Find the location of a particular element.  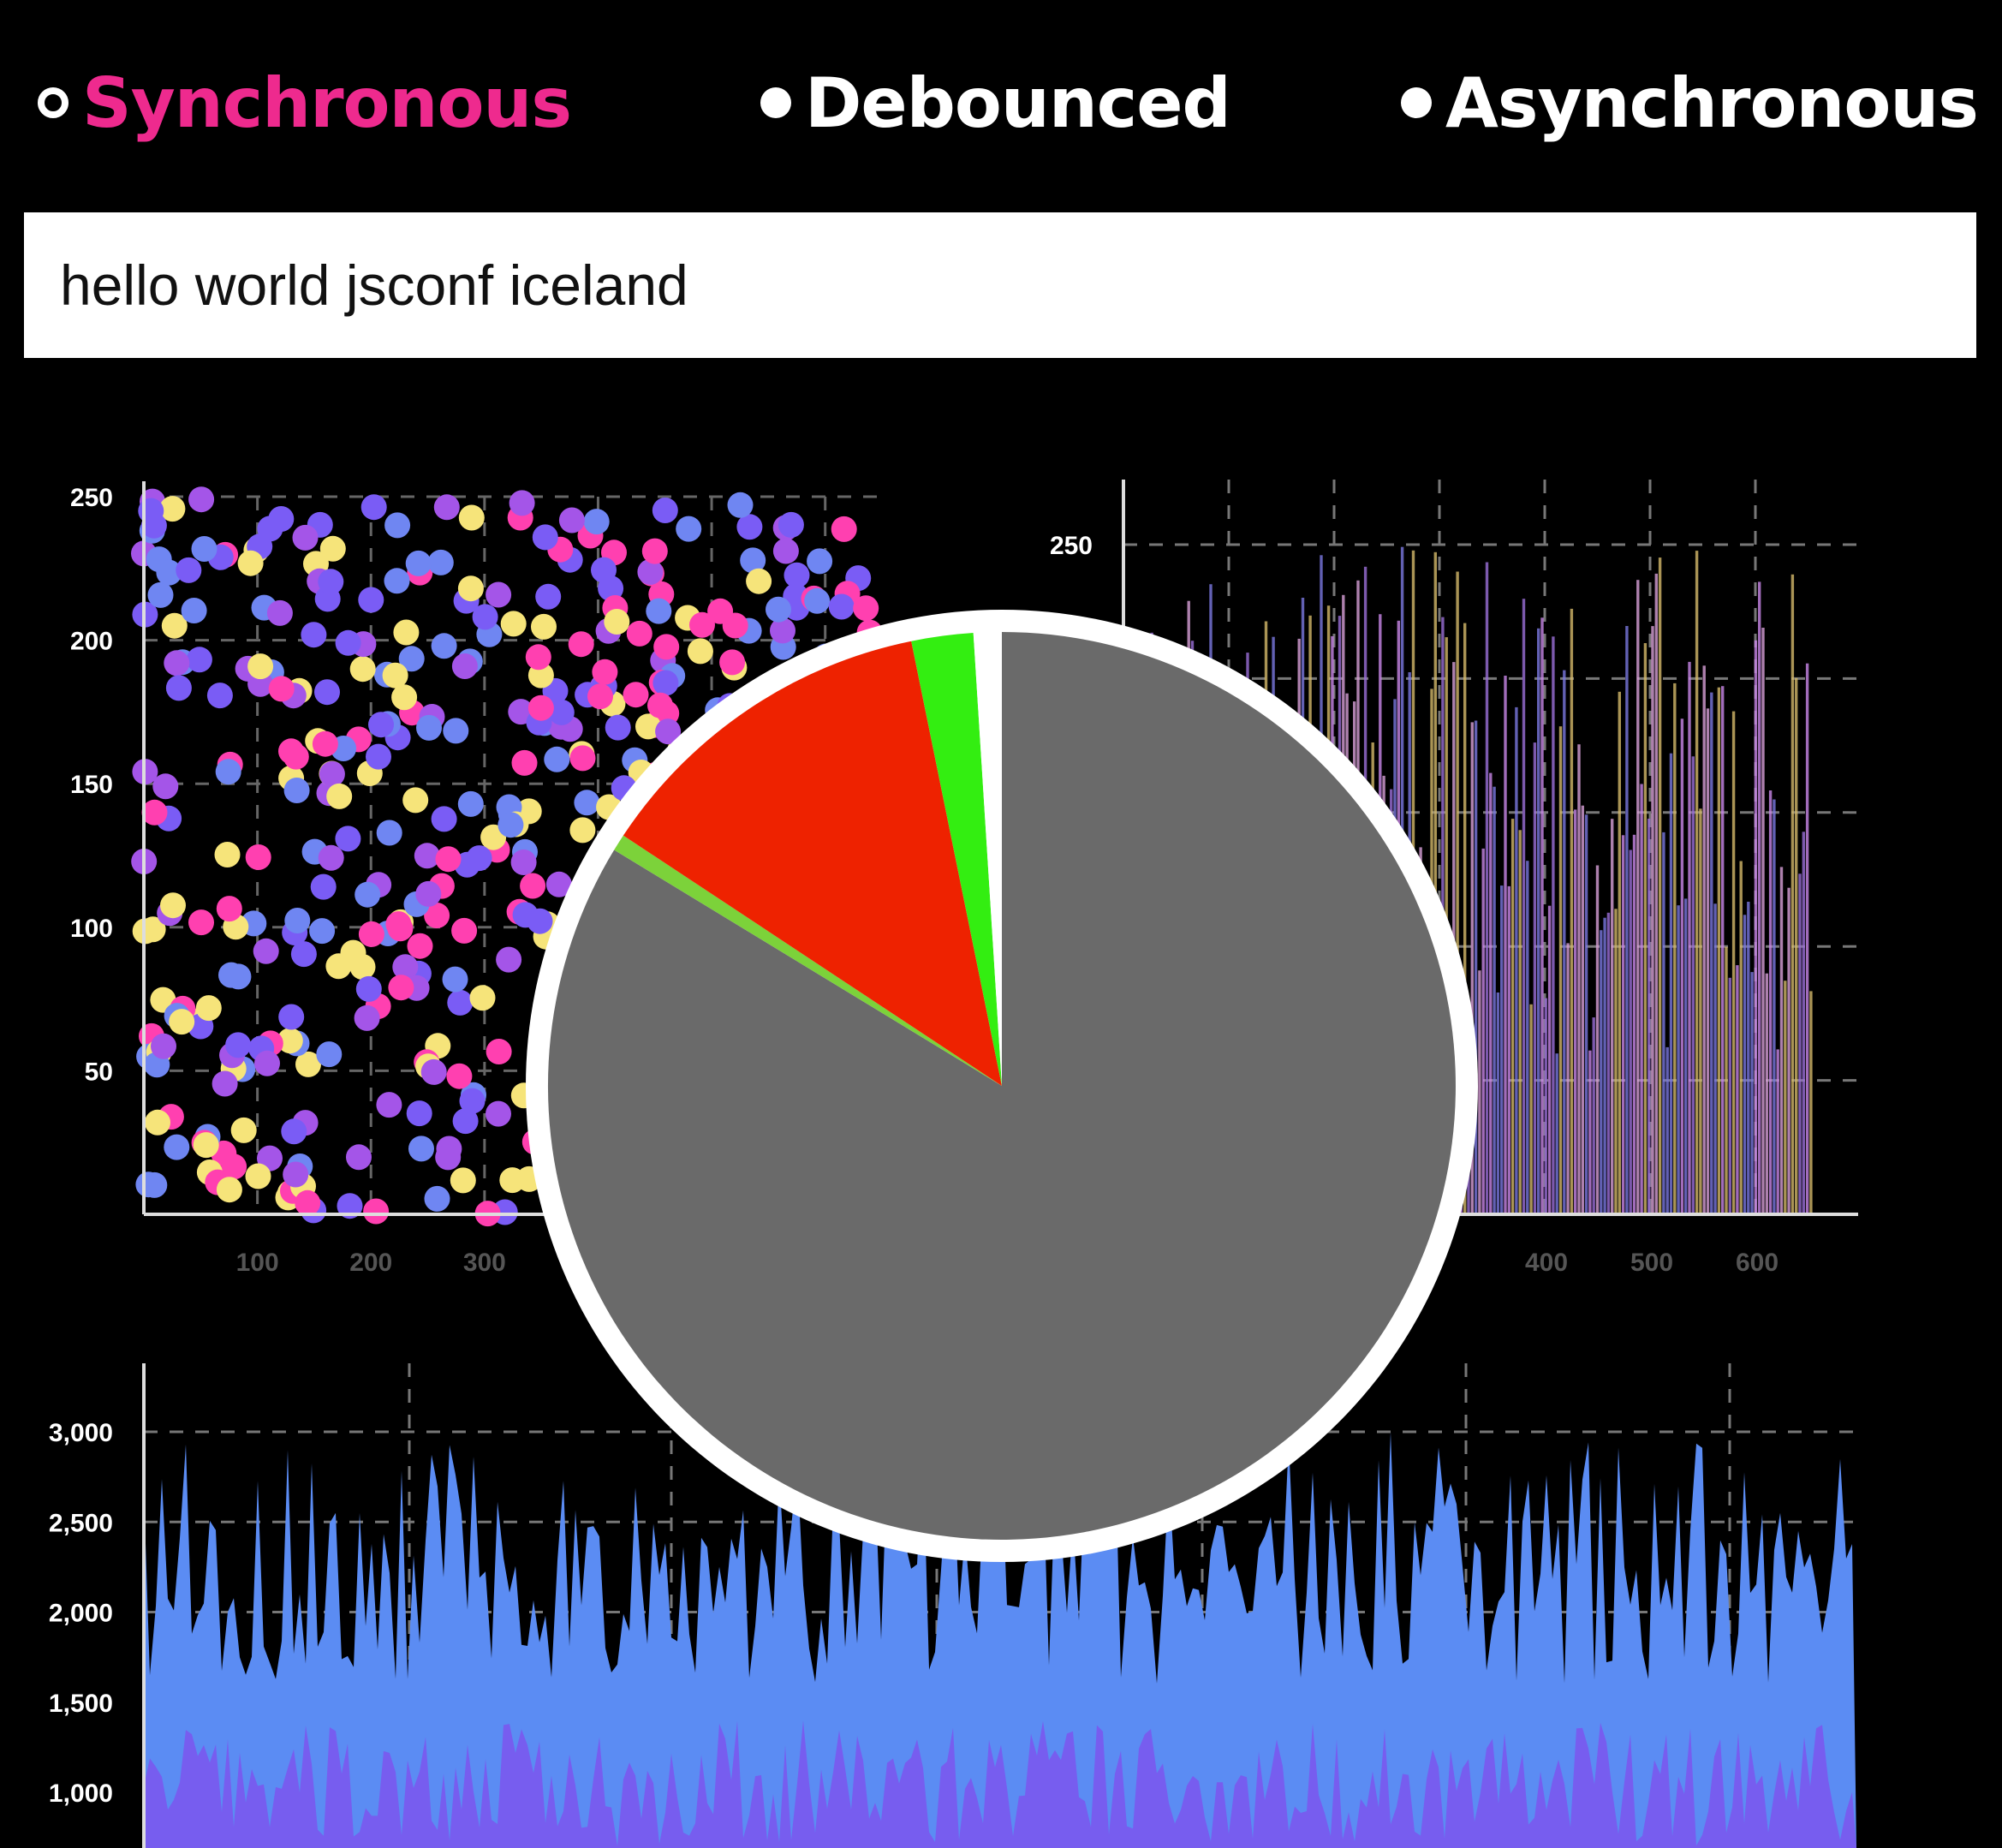

pie-slice is located at coordinates (813, 863).